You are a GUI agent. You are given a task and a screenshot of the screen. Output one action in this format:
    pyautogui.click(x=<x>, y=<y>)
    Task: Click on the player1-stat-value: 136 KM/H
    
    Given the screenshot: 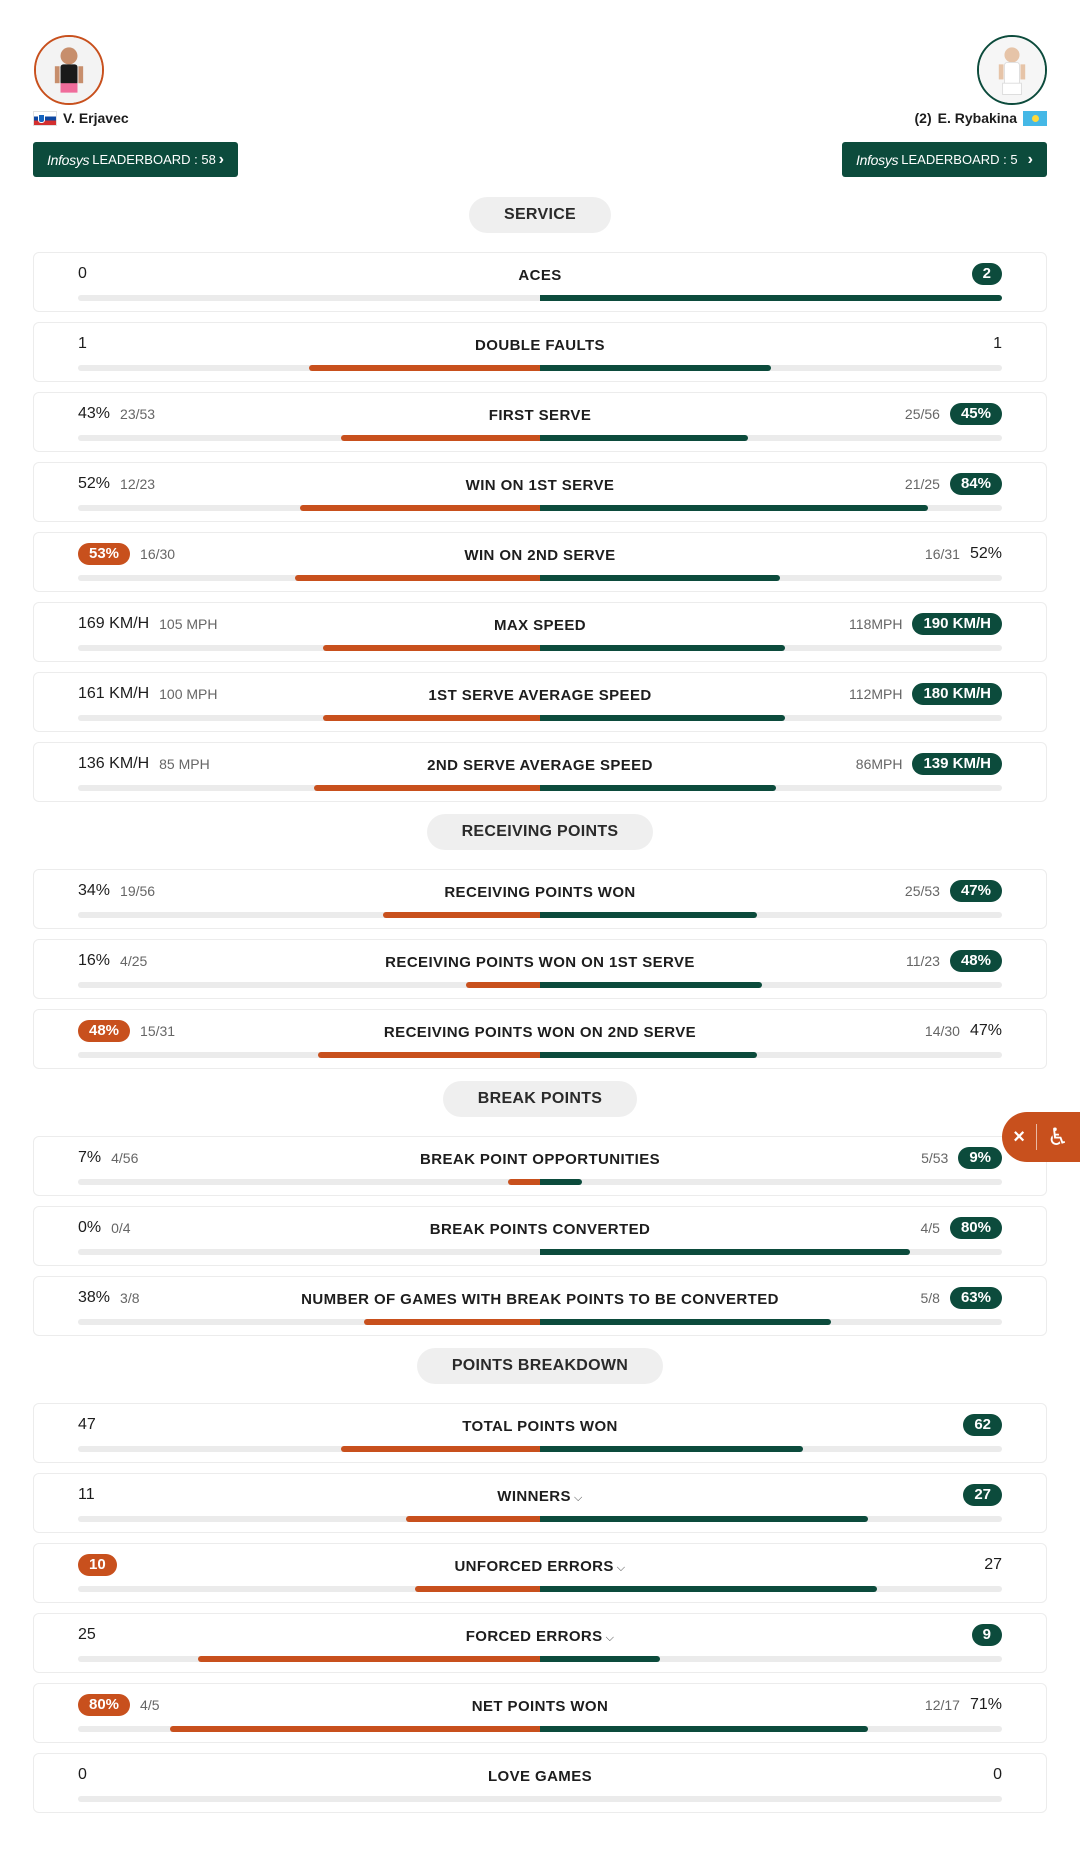 What is the action you would take?
    pyautogui.click(x=114, y=763)
    